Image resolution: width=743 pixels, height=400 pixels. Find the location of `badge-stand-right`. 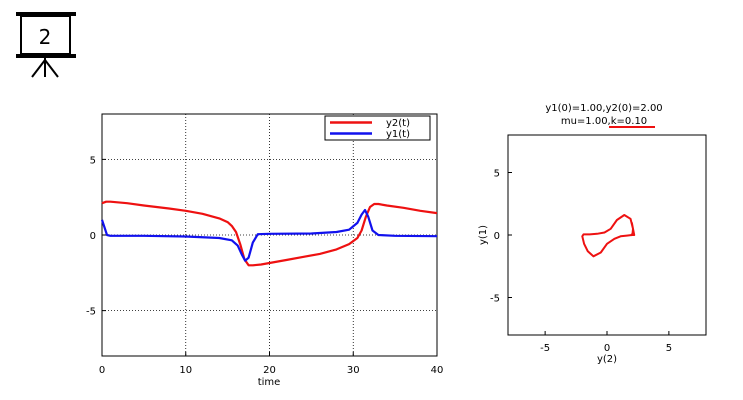

badge-stand-right is located at coordinates (51, 68).